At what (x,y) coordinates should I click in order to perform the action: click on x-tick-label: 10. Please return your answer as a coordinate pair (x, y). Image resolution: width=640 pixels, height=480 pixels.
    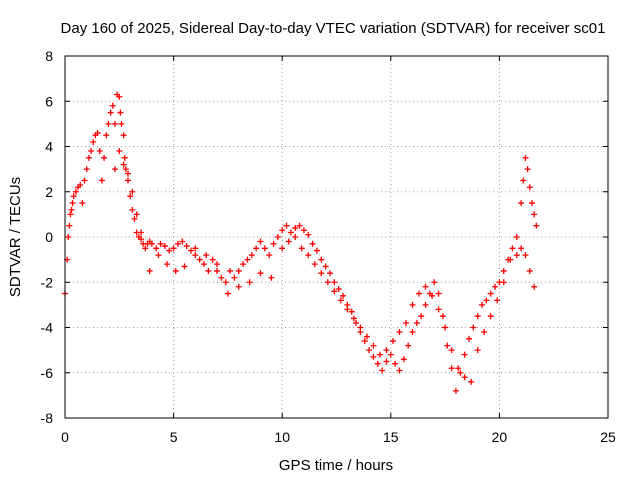
    Looking at the image, I should click on (282, 437).